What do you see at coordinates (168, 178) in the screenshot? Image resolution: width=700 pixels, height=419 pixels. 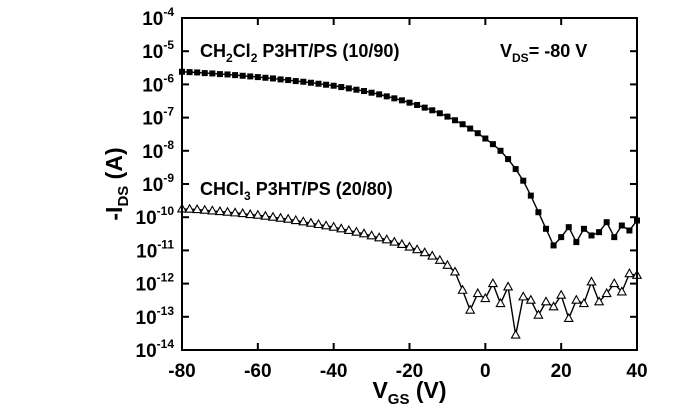 I see `y-tick-exponent: -9` at bounding box center [168, 178].